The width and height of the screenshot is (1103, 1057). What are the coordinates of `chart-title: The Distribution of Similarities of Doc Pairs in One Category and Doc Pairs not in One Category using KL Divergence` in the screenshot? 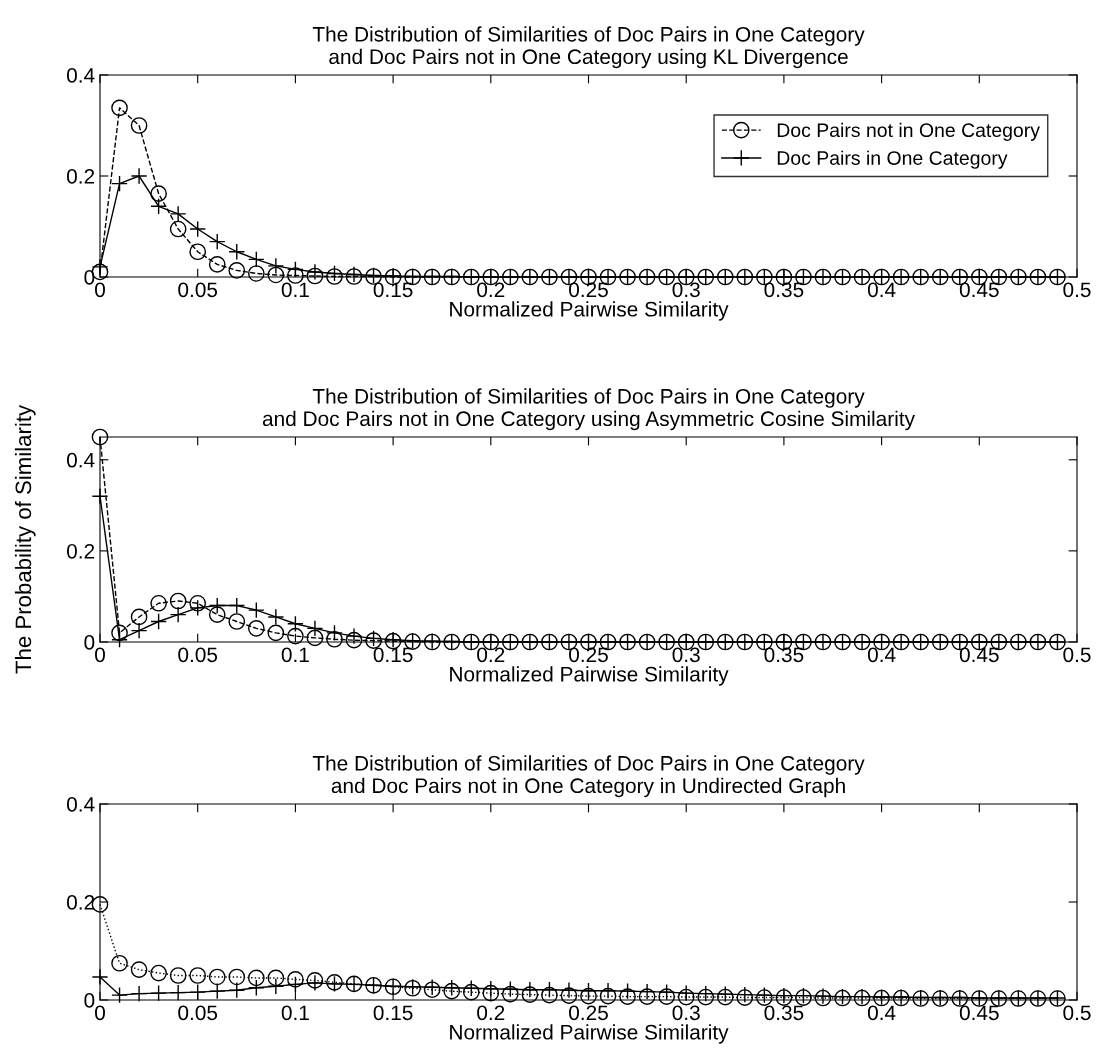 It's located at (588, 47).